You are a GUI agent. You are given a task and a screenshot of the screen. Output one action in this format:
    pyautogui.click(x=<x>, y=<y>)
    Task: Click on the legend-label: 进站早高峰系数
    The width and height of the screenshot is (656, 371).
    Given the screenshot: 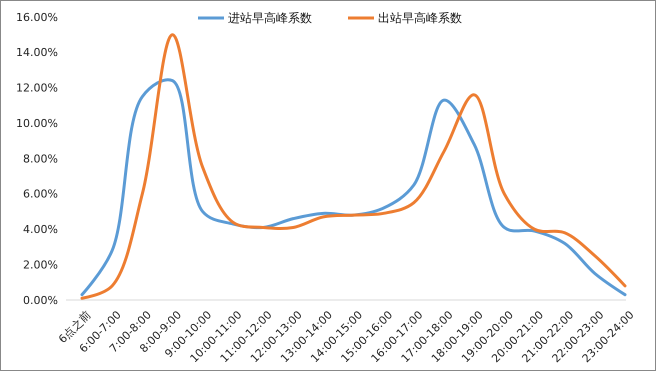 What is the action you would take?
    pyautogui.click(x=270, y=18)
    